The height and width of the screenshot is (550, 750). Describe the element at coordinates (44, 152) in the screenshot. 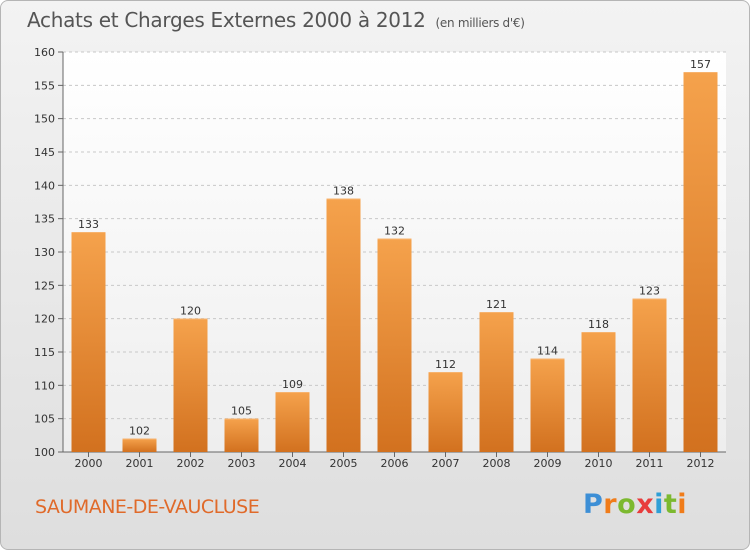

I see `y-tick-label: 145` at that location.